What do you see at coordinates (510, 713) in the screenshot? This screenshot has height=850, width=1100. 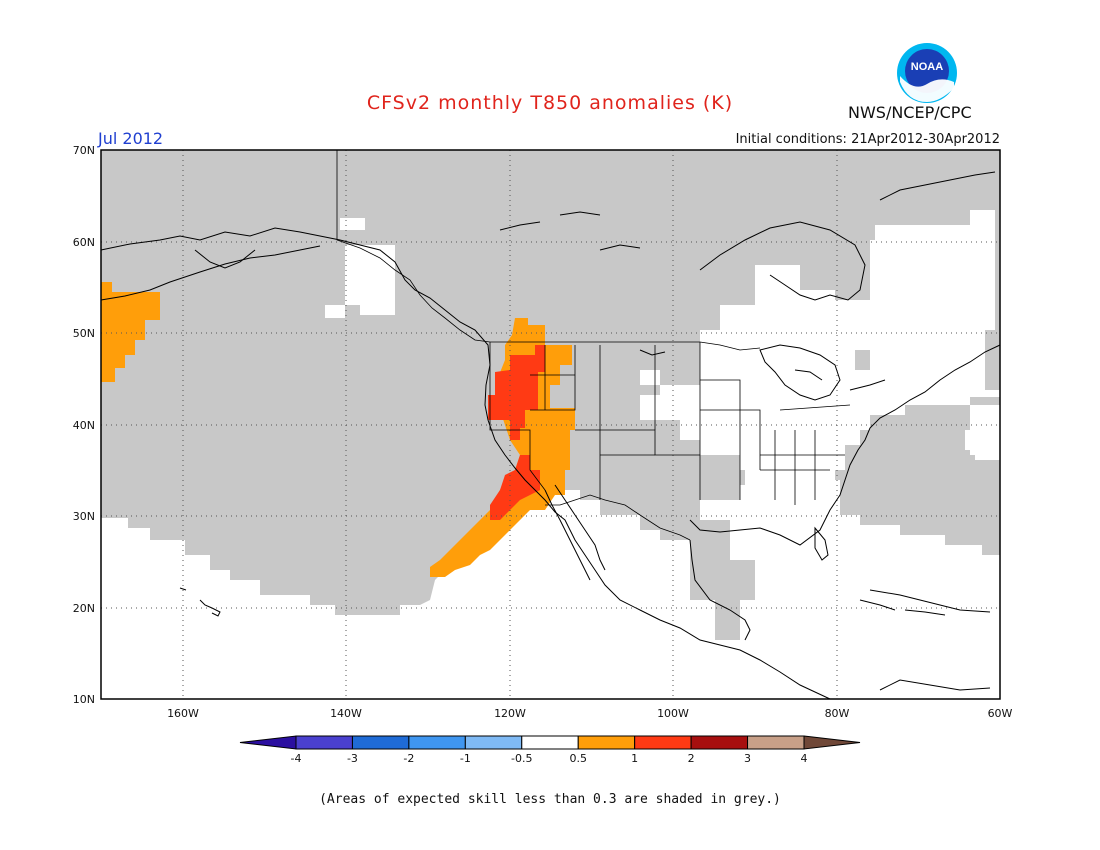 I see `lon-label: 120W` at bounding box center [510, 713].